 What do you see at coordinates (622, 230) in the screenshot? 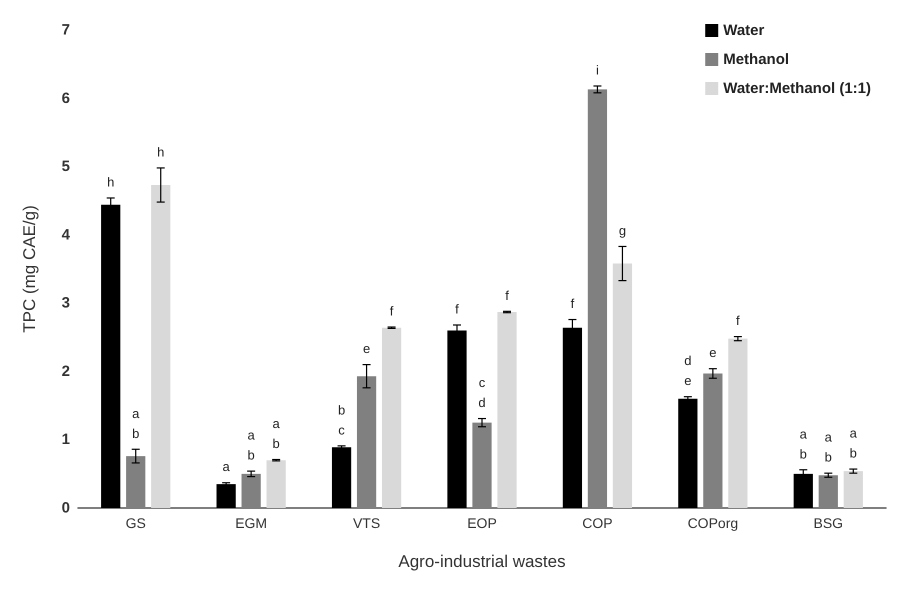
I see `data-label: g` at bounding box center [622, 230].